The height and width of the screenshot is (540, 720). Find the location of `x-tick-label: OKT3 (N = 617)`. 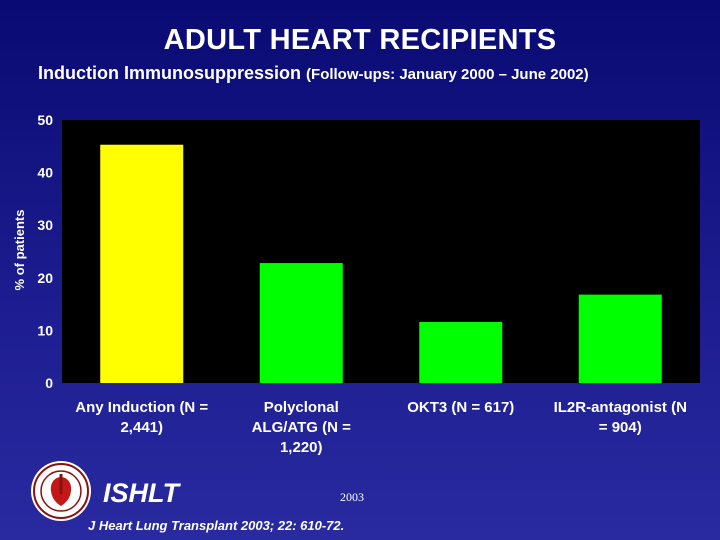

x-tick-label: OKT3 (N = 617) is located at coordinates (460, 407).